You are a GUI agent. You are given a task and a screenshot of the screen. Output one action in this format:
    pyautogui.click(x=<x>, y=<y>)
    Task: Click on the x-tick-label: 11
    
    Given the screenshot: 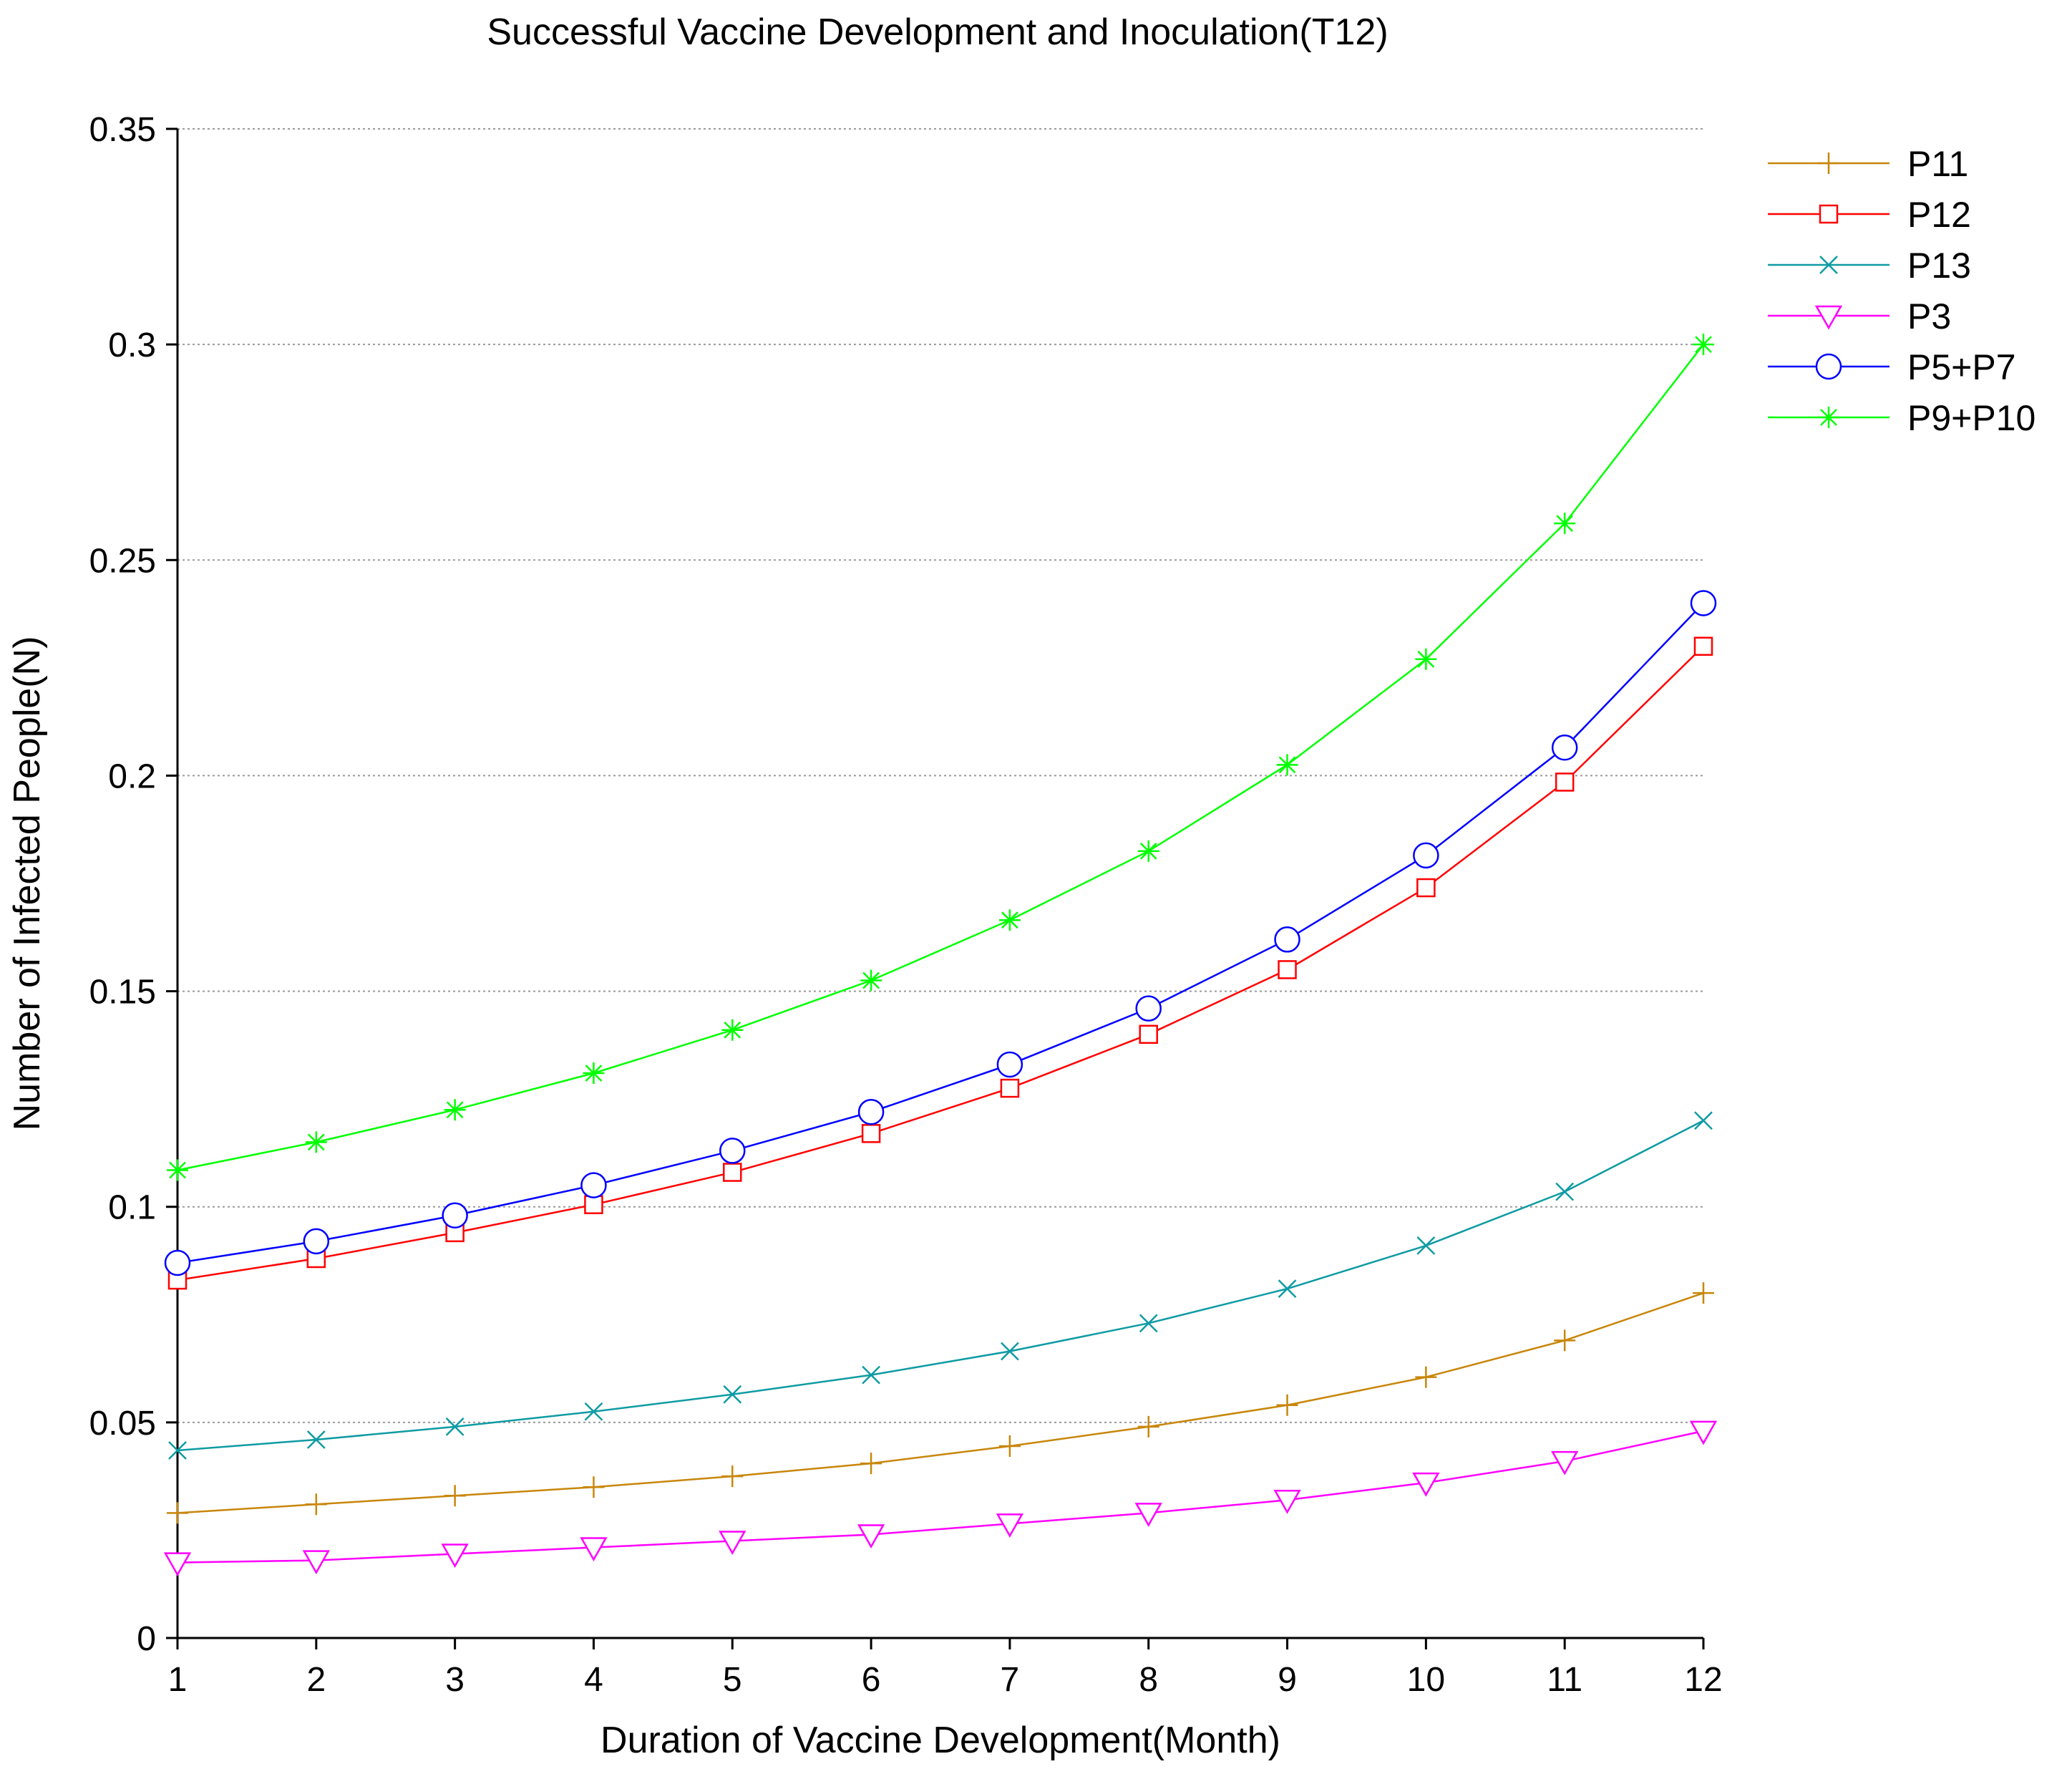 What is the action you would take?
    pyautogui.click(x=1564, y=1680)
    